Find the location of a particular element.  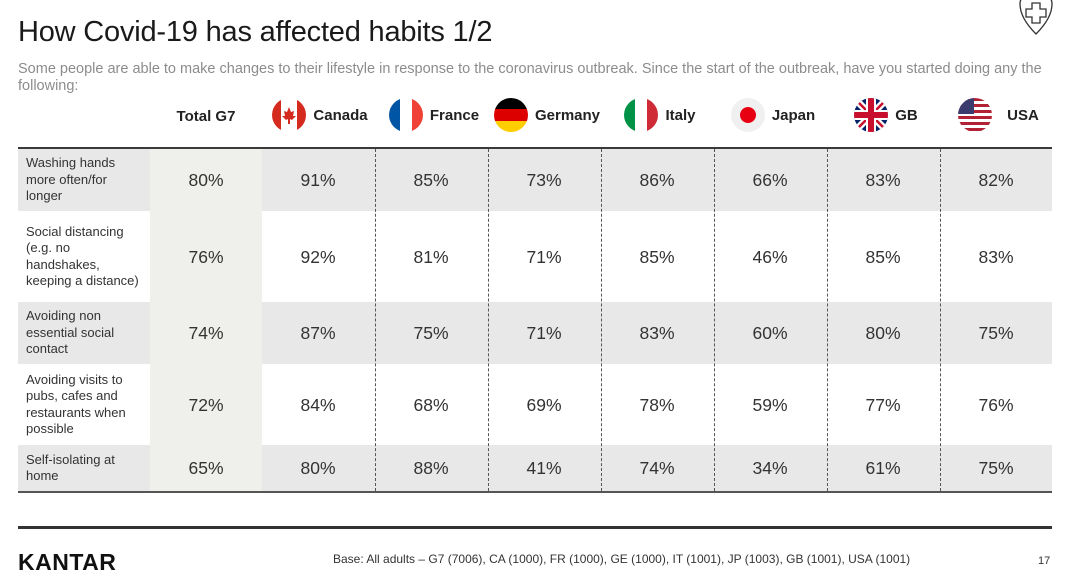

column-label-canada: Canada is located at coordinates (340, 115).